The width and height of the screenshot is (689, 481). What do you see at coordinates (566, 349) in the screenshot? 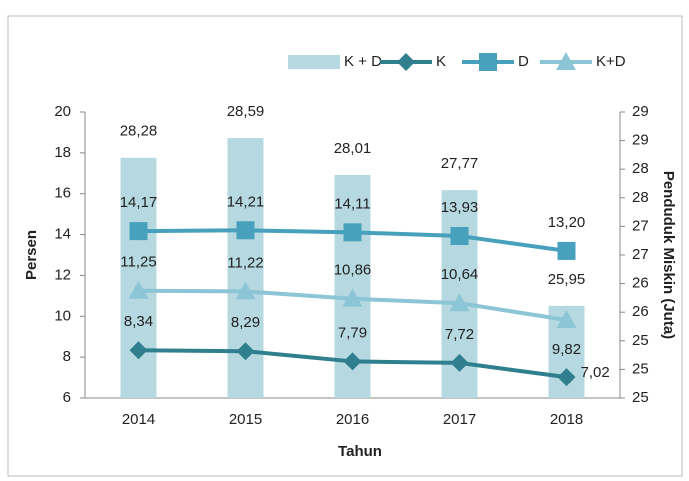
I see `line-value-label: 9,82` at bounding box center [566, 349].